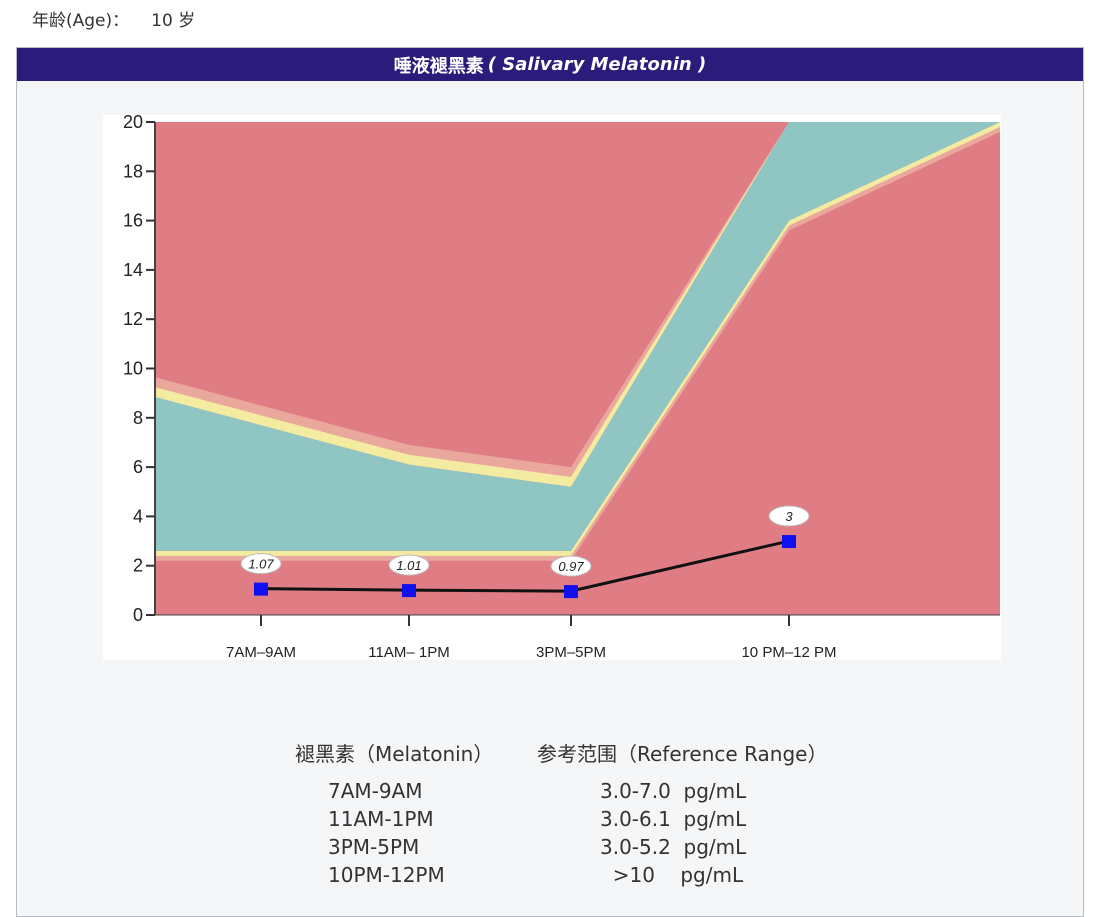 The image size is (1098, 917). I want to click on data-label: 0.97, so click(571, 566).